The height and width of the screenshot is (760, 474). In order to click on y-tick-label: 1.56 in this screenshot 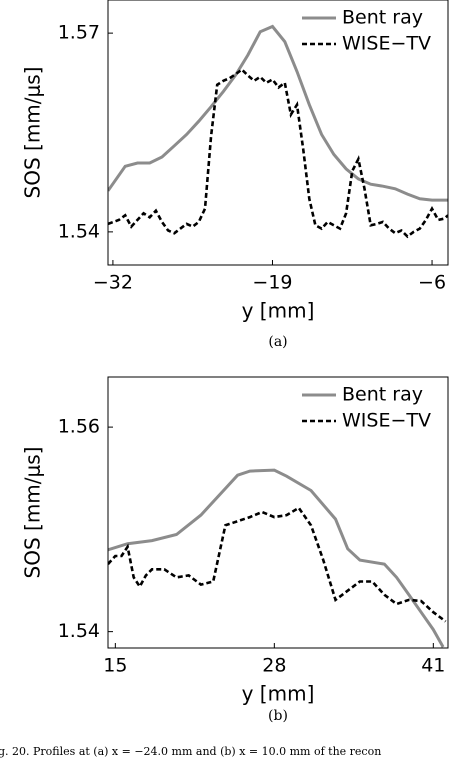, I will do `click(79, 427)`.